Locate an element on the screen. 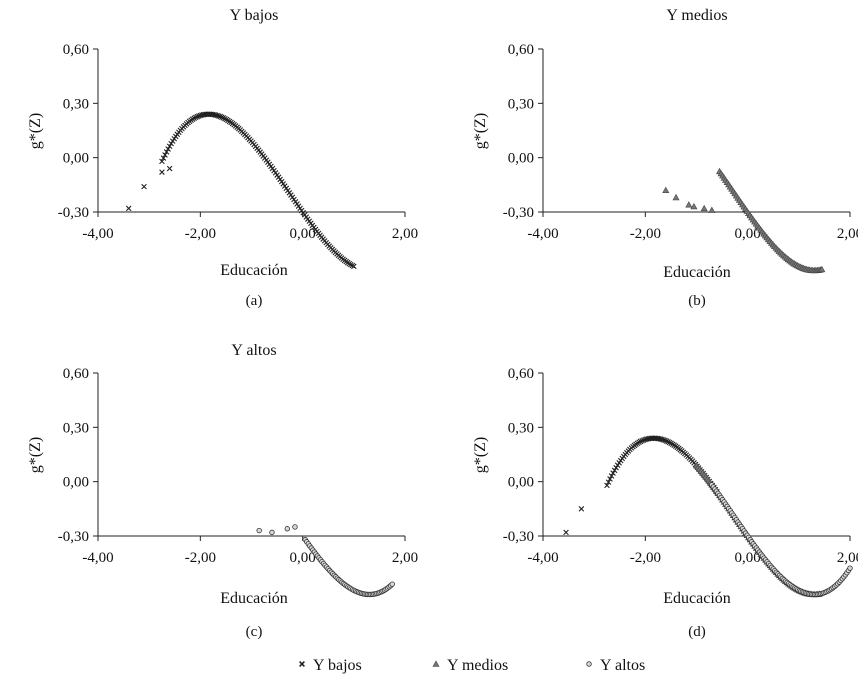 The height and width of the screenshot is (679, 858). series-y-bajos is located at coordinates (641, 485).